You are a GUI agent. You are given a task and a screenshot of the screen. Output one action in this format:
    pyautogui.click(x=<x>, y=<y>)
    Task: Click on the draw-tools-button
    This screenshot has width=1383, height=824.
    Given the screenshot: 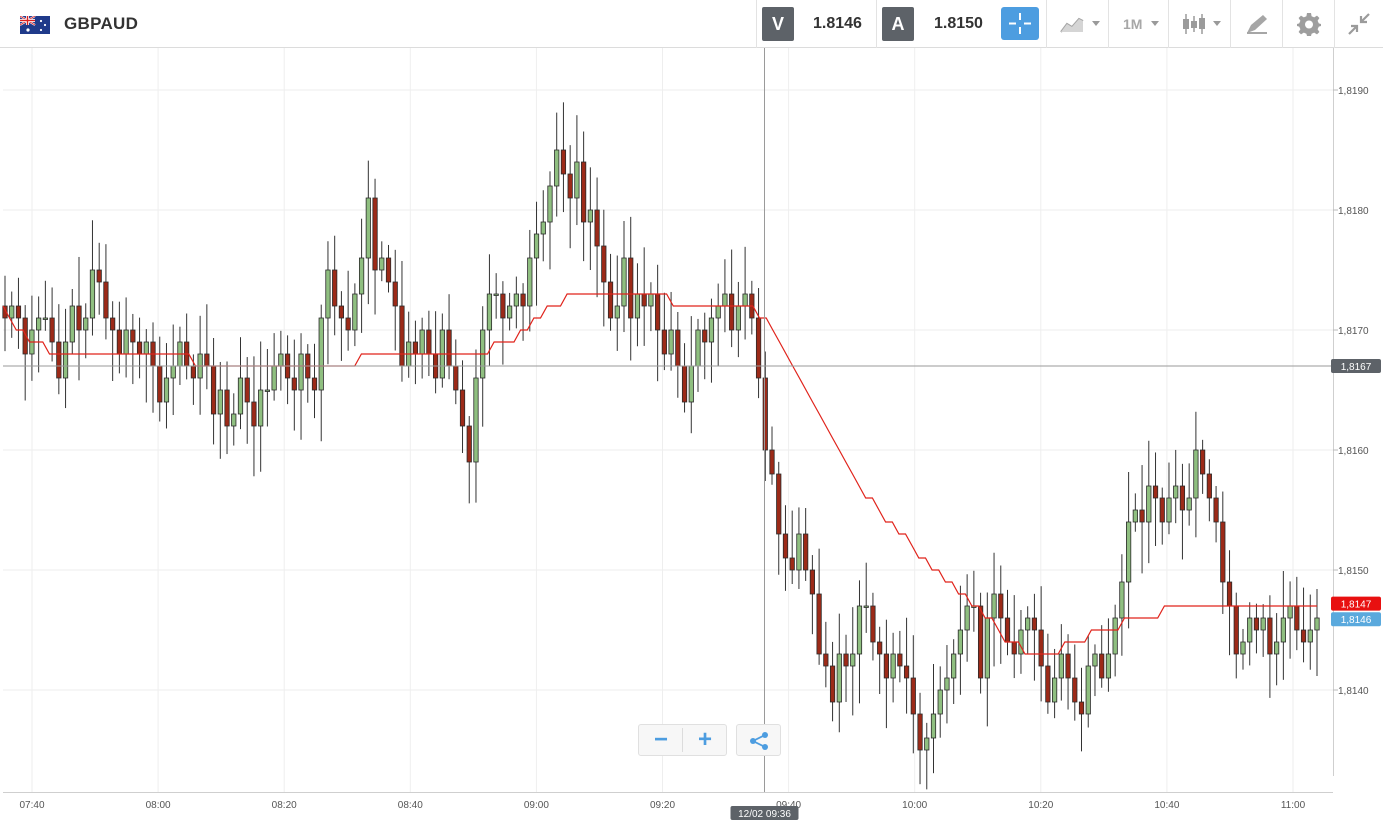 What is the action you would take?
    pyautogui.click(x=1256, y=24)
    